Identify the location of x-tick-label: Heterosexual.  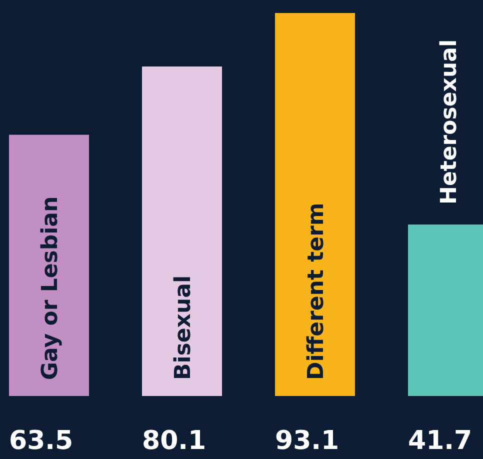
(449, 121).